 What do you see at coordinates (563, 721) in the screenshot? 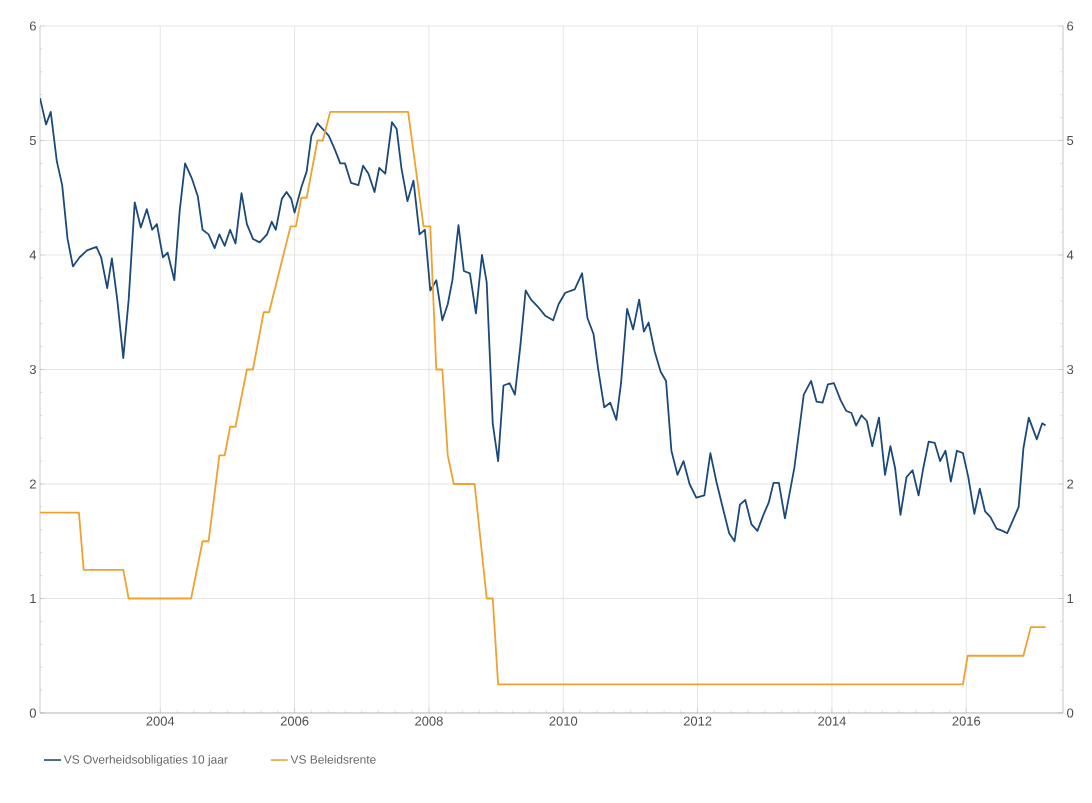
I see `x-tick-label: 2010` at bounding box center [563, 721].